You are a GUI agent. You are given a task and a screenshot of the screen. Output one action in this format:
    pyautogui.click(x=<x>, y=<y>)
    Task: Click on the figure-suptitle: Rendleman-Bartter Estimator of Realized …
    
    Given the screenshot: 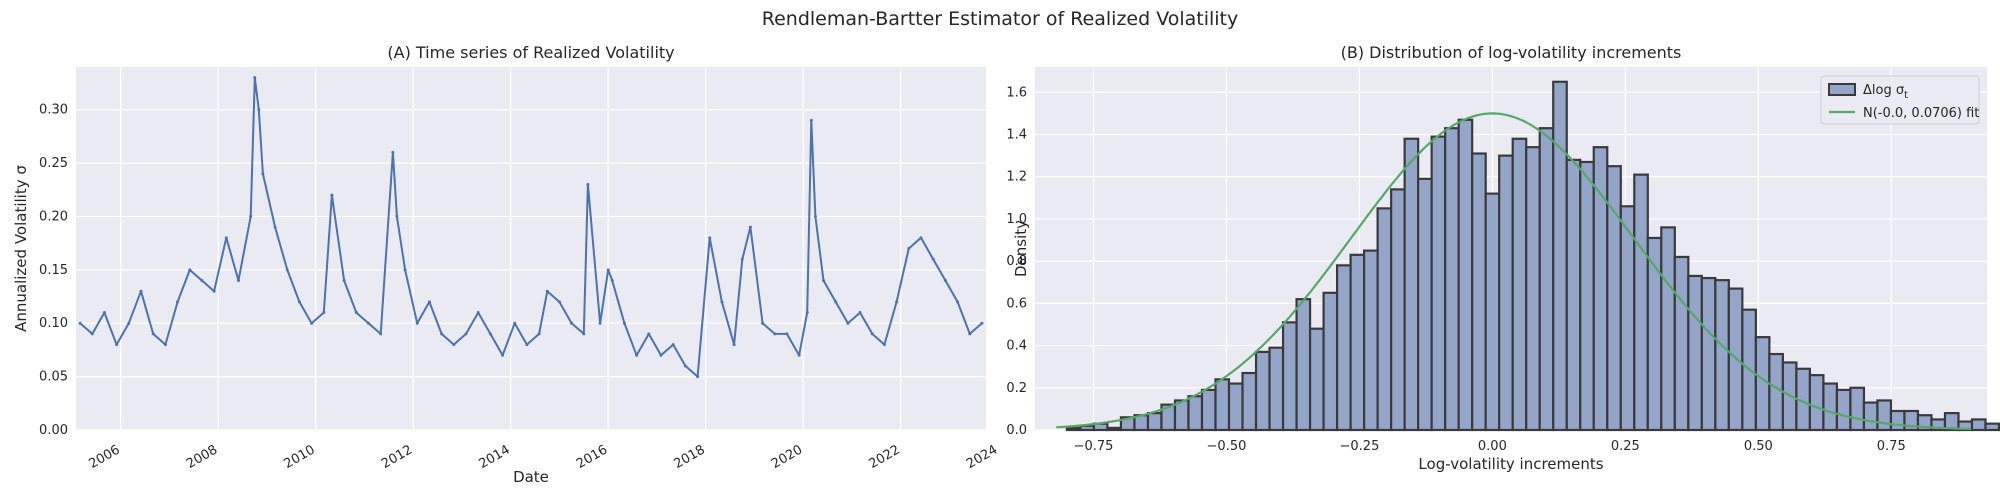 What is the action you would take?
    pyautogui.click(x=1000, y=19)
    